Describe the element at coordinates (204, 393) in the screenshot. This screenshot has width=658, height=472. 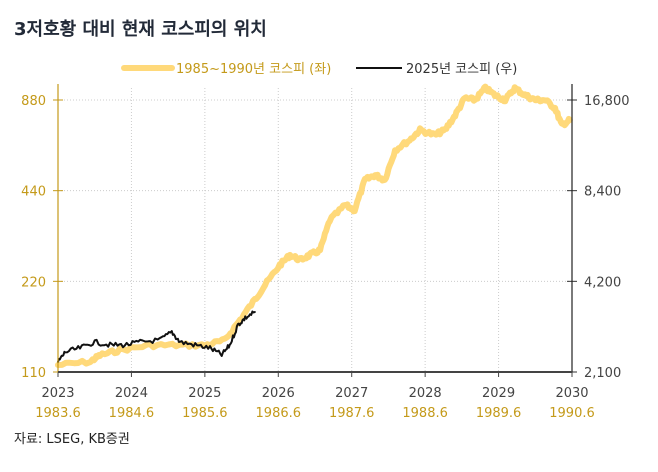
I see `x-tick-label: 2025` at that location.